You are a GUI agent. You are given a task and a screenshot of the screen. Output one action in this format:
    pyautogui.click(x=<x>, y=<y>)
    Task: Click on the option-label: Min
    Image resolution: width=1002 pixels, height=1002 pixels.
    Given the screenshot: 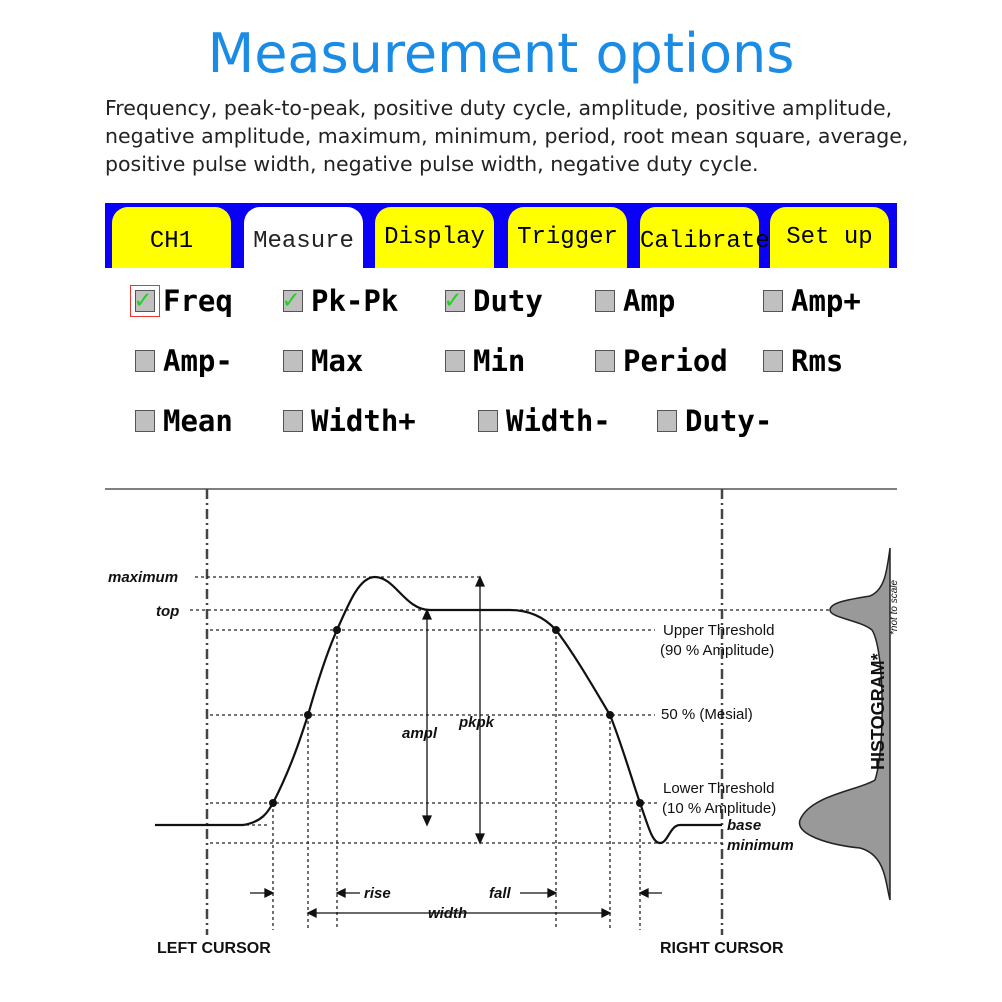 What is the action you would take?
    pyautogui.click(x=499, y=361)
    